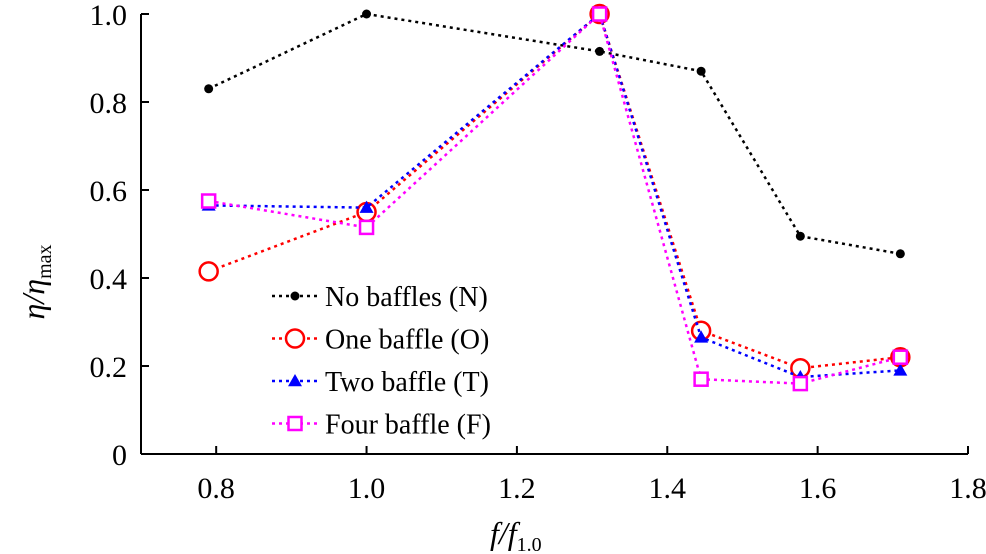  What do you see at coordinates (517, 488) in the screenshot?
I see `x-tick-label: 1.2` at bounding box center [517, 488].